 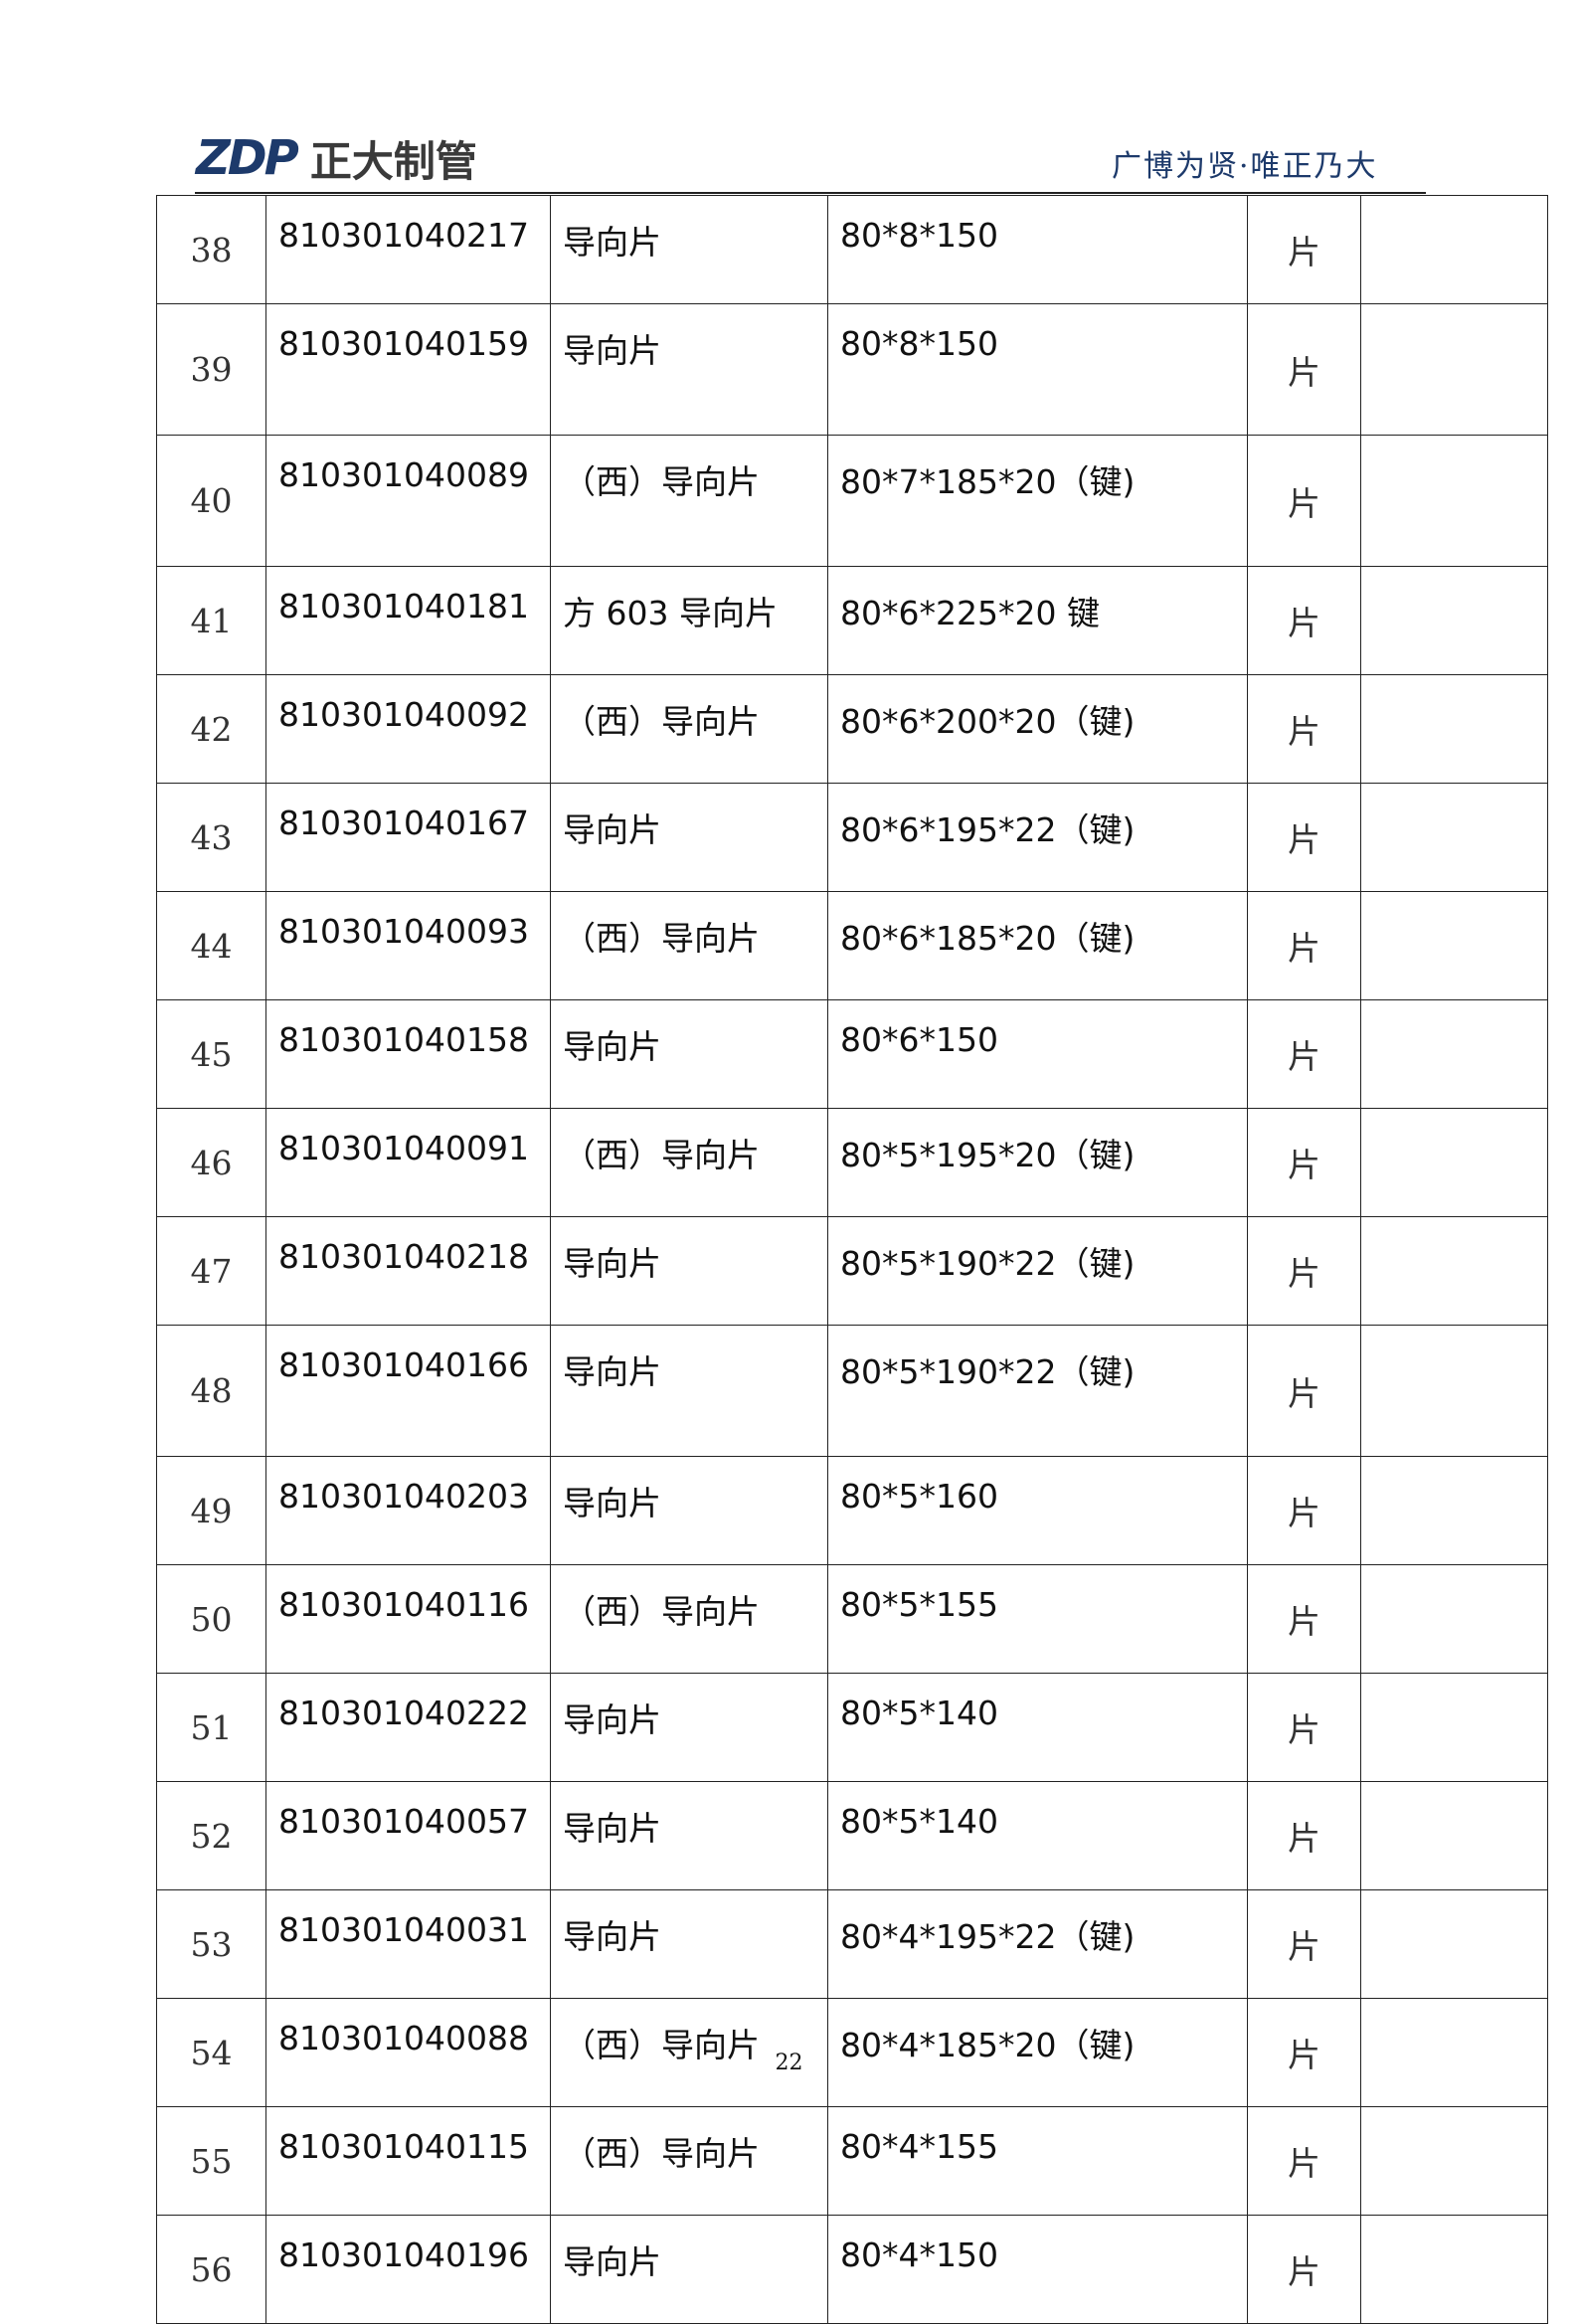 I want to click on table-row: 53 810301040031 导向片 80*4*195*22（键) 片, so click(x=852, y=1944).